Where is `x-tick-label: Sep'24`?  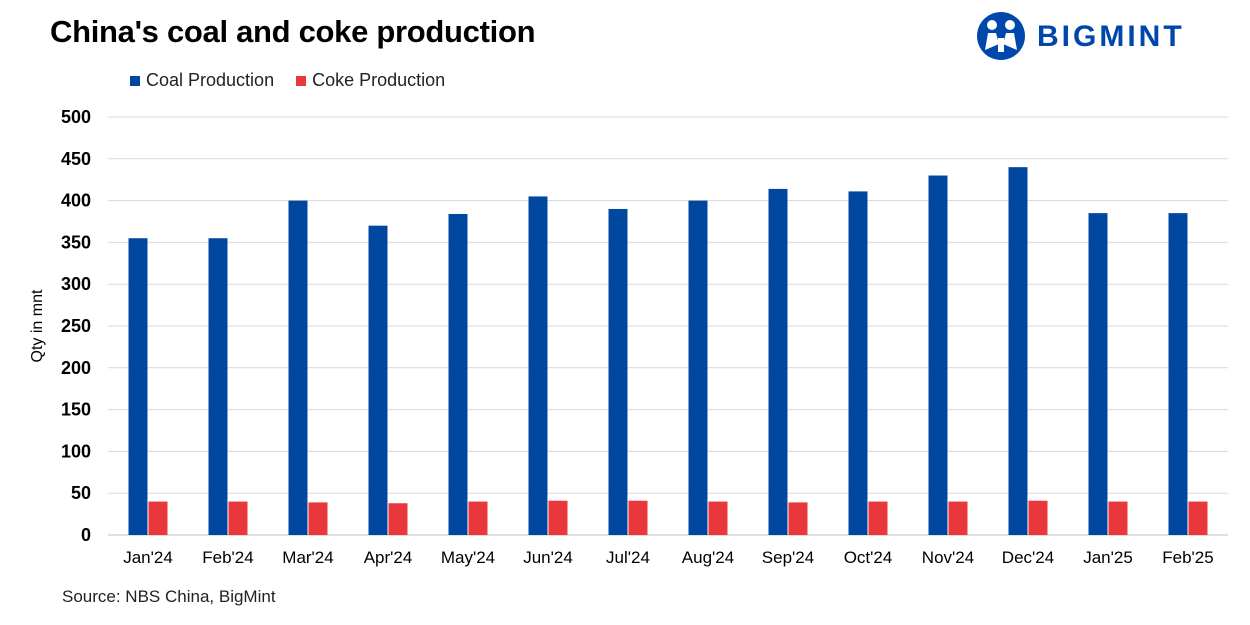 x-tick-label: Sep'24 is located at coordinates (788, 557).